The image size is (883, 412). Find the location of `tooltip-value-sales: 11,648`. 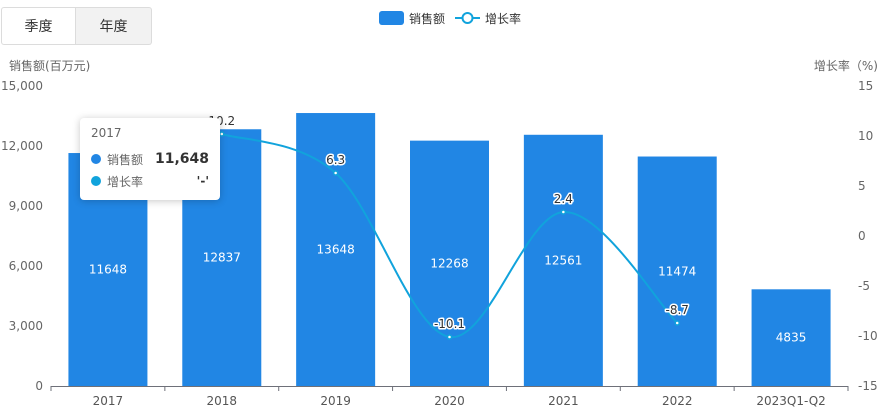

tooltip-value-sales: 11,648 is located at coordinates (181, 159).